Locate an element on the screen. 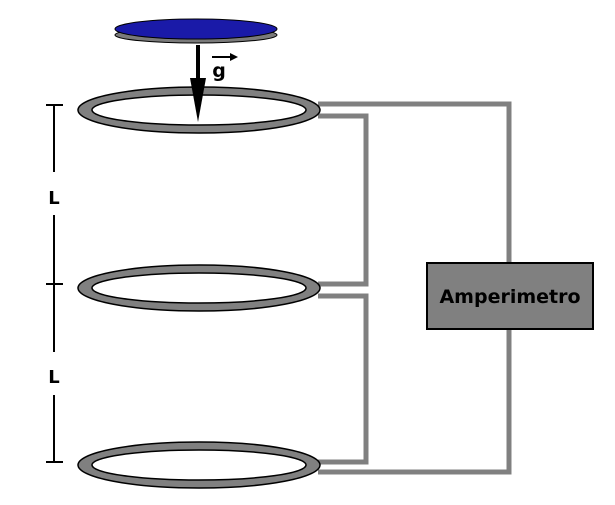  wire-top-ring-to-middle-ring is located at coordinates (343, 200).